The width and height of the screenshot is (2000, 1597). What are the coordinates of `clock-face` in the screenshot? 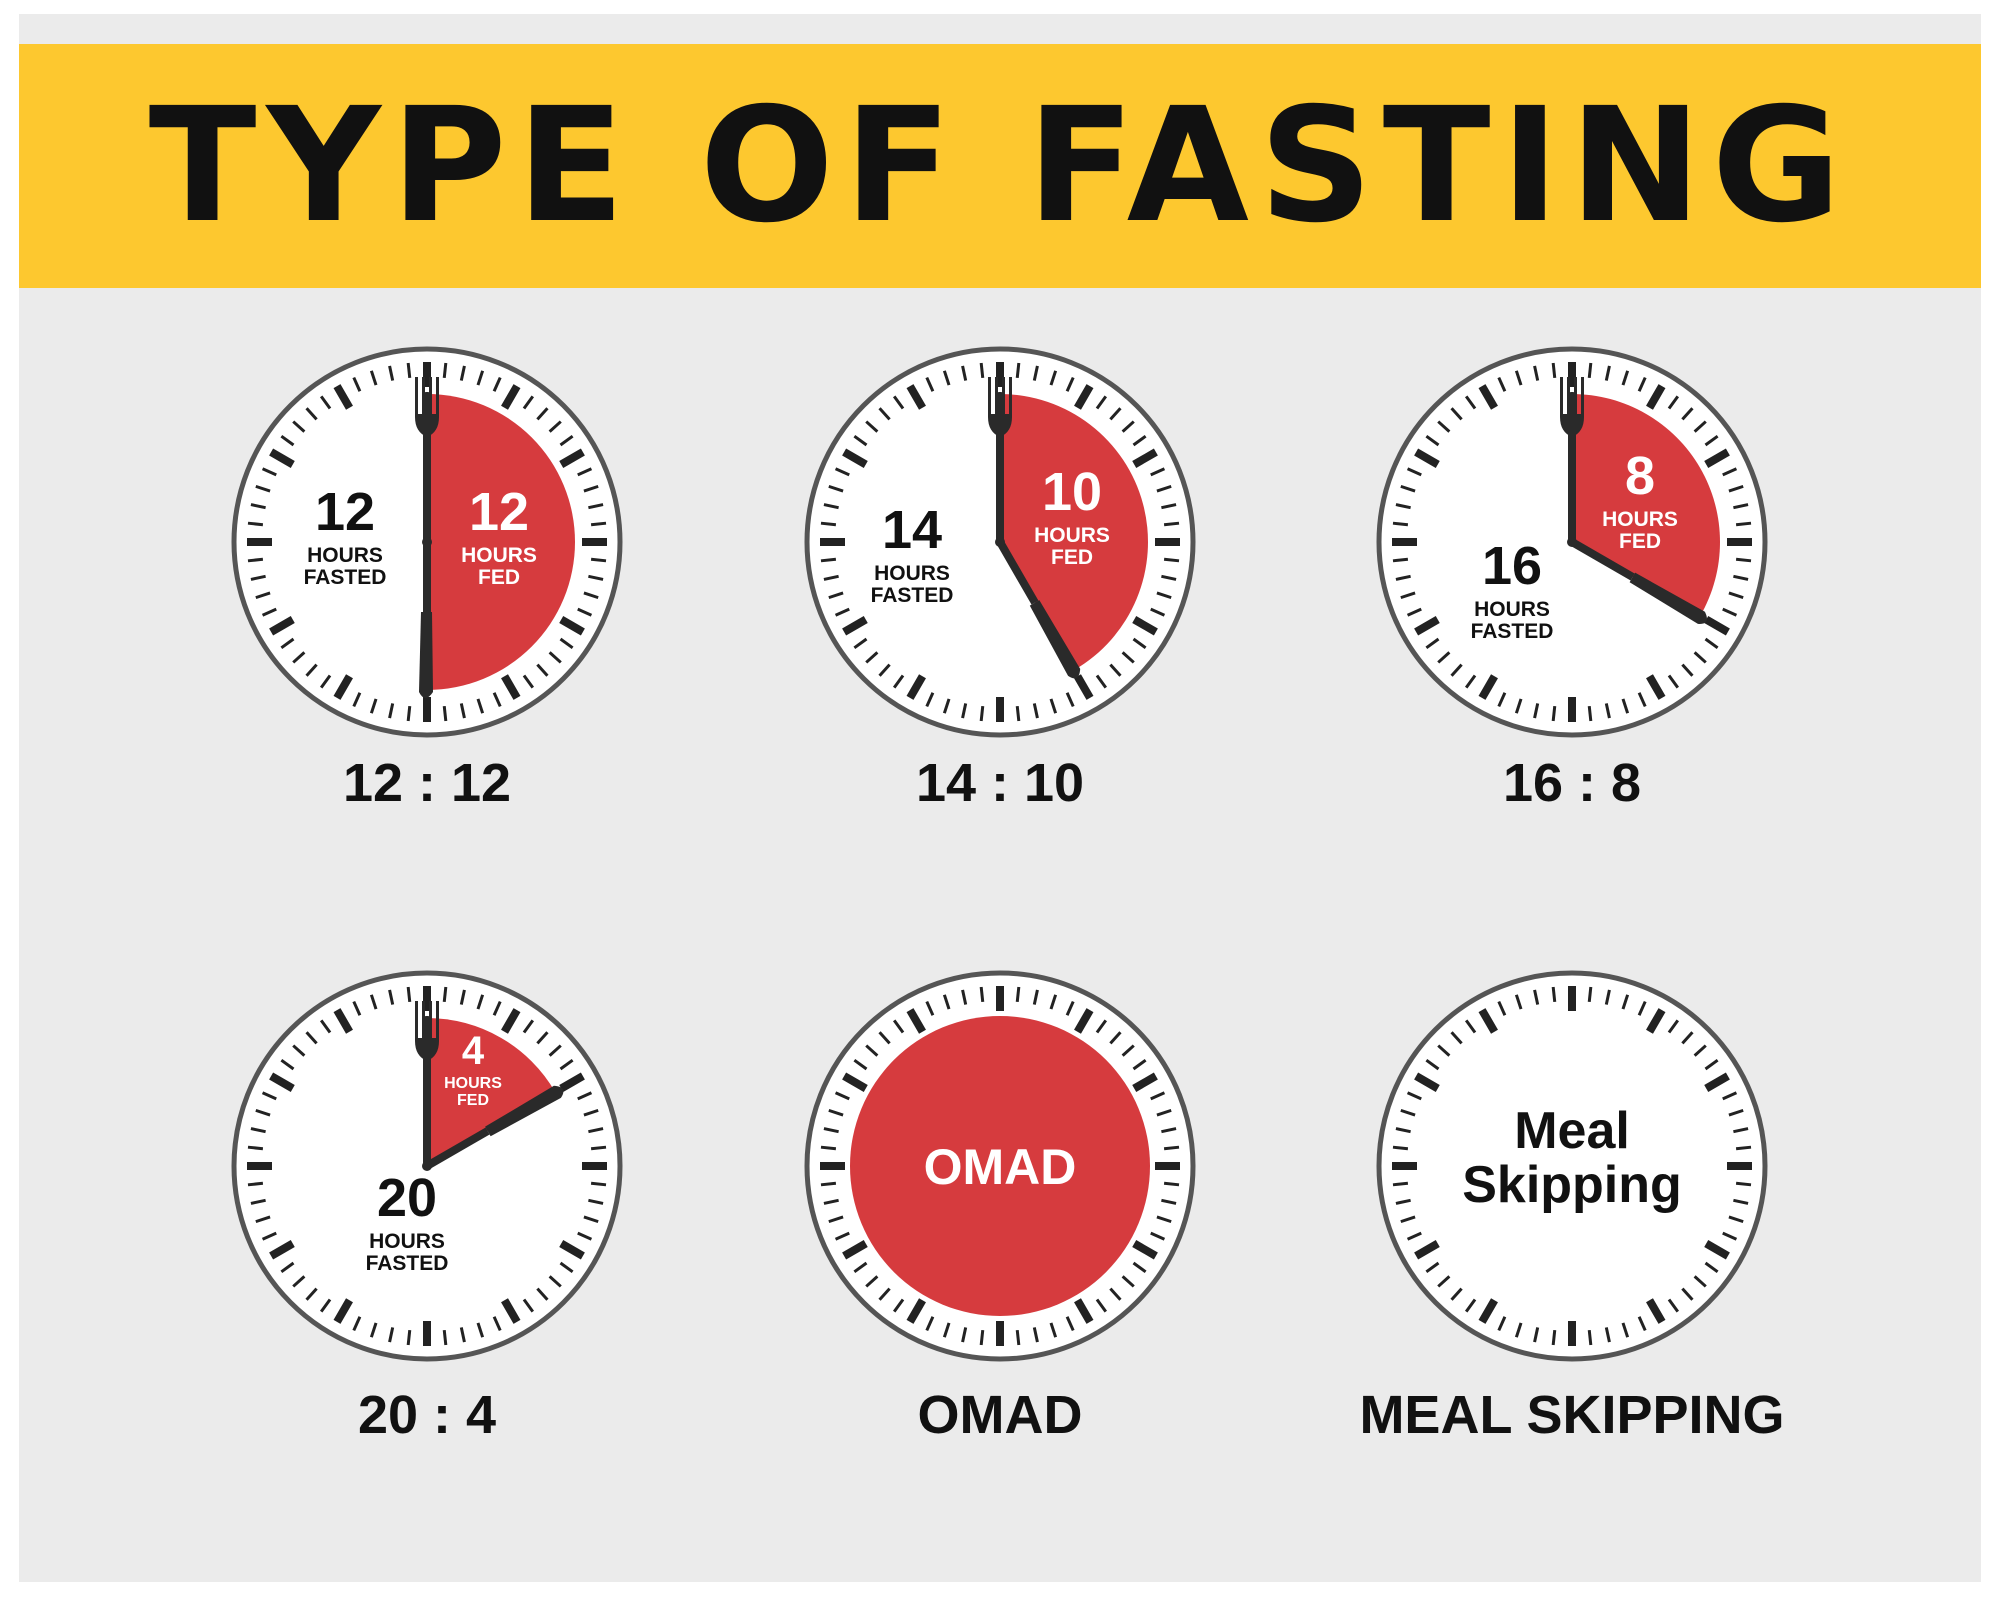 It's located at (1572, 1166).